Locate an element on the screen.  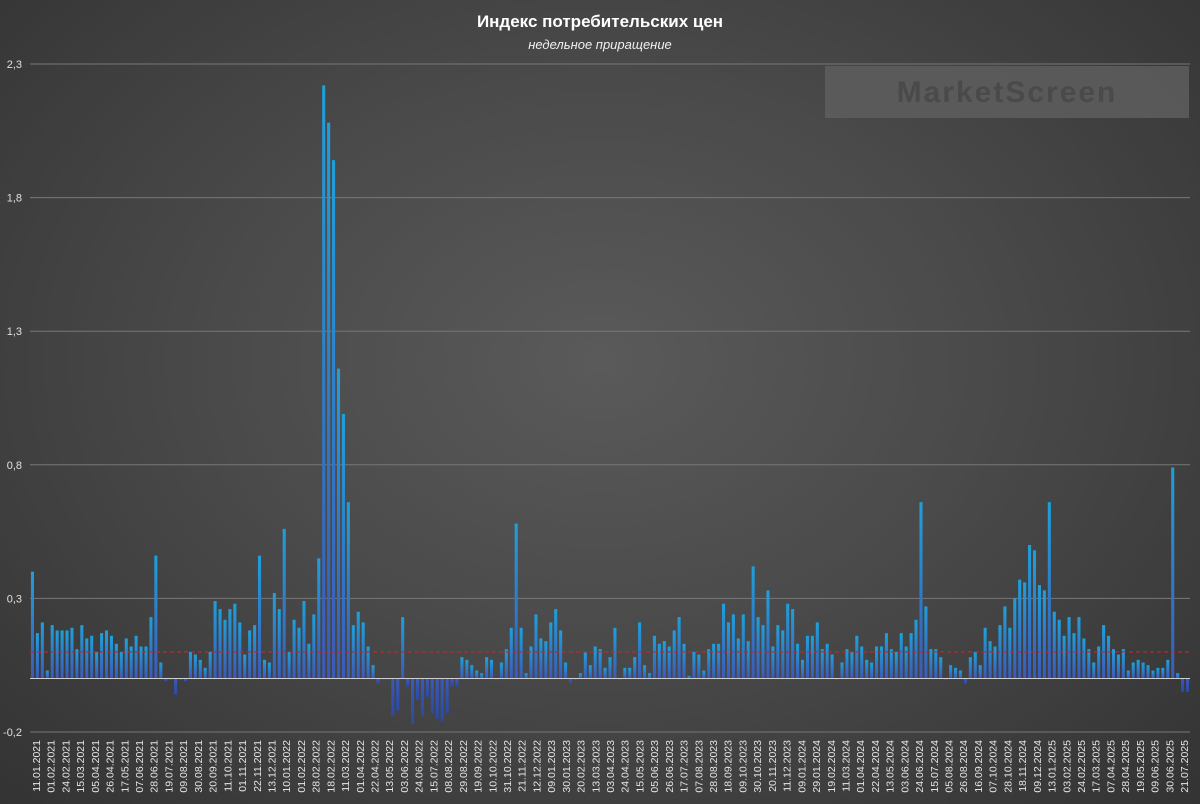
x-tick-label: 11.10.2021 is located at coordinates (228, 766).